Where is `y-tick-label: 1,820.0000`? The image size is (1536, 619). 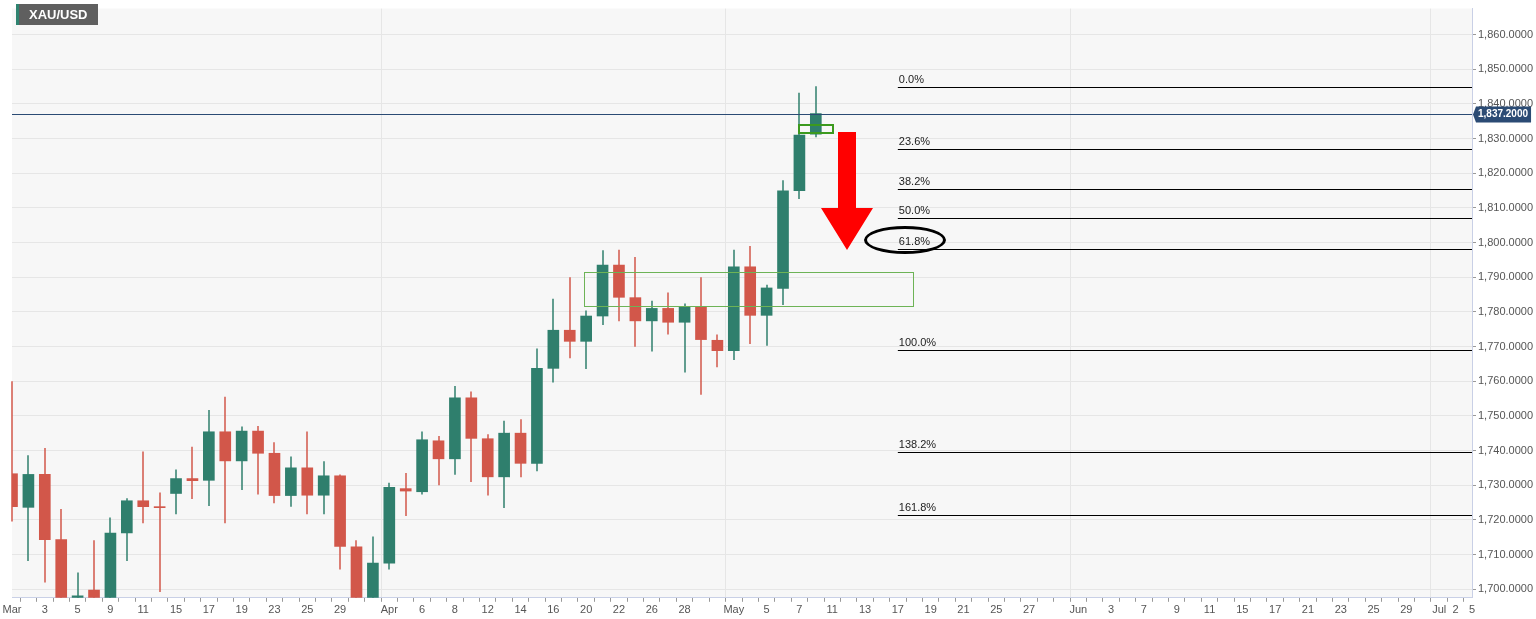
y-tick-label: 1,820.0000 is located at coordinates (1506, 172).